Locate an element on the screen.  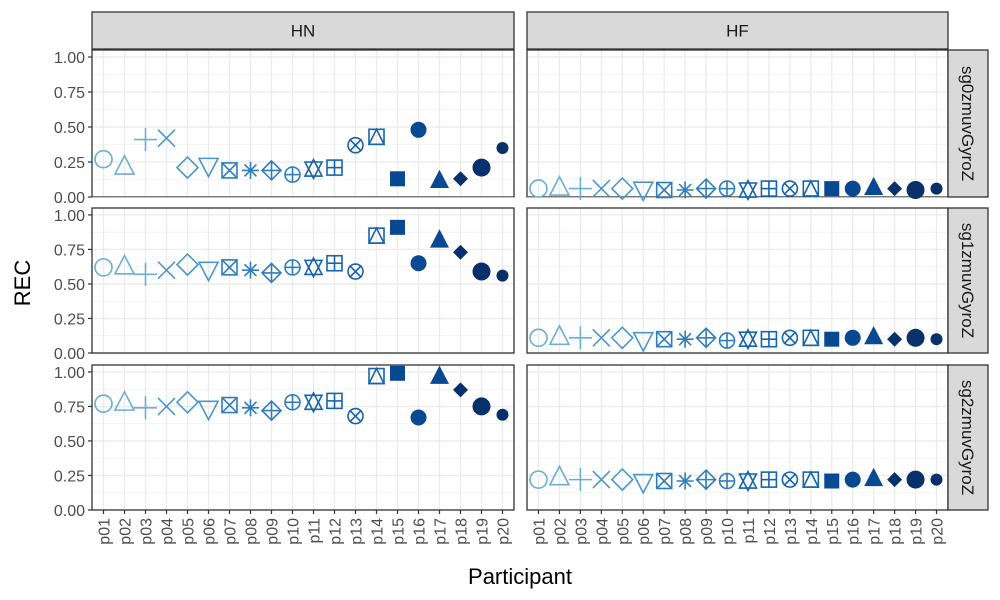
x-tick-label: p08 is located at coordinates (686, 531).